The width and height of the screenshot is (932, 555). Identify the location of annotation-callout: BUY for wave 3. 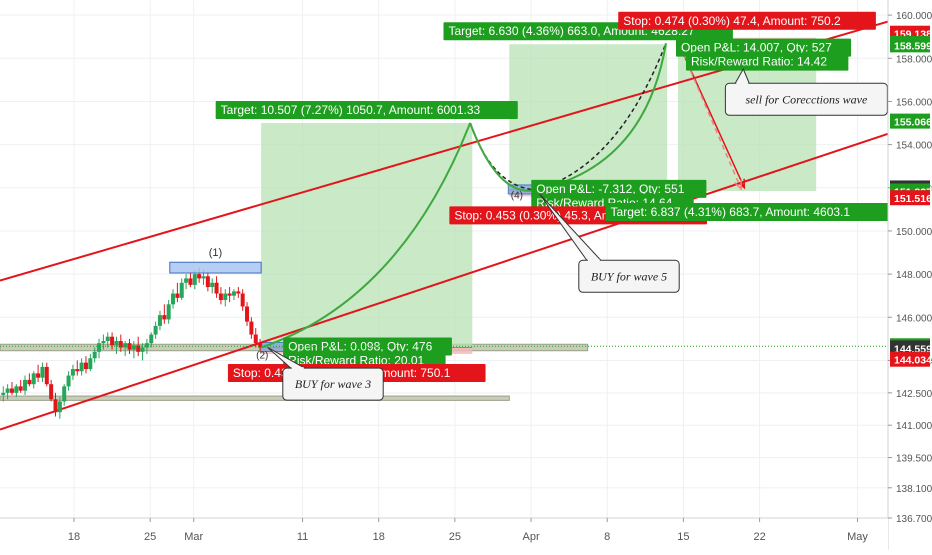
(325, 374).